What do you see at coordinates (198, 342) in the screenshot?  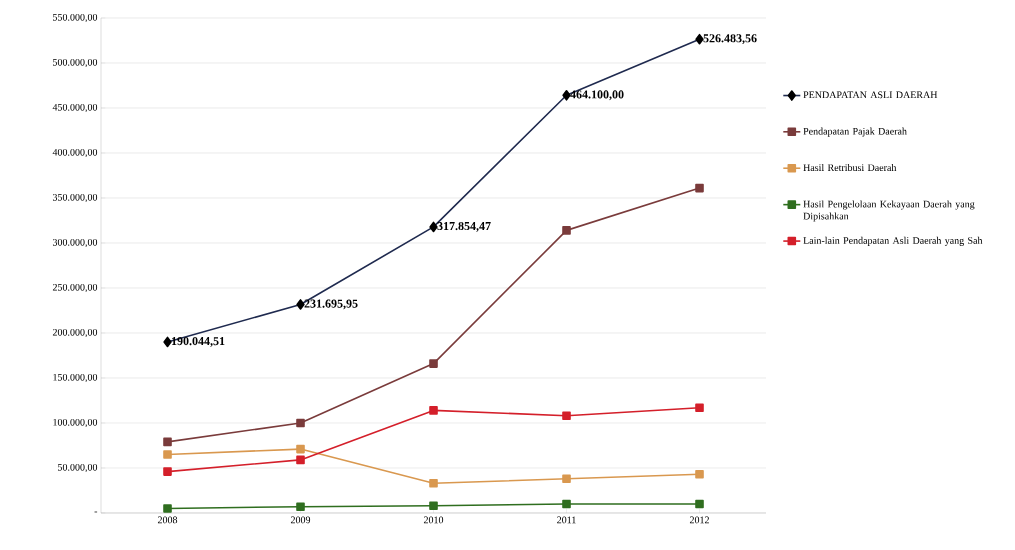 I see `data-label: 190.044,51` at bounding box center [198, 342].